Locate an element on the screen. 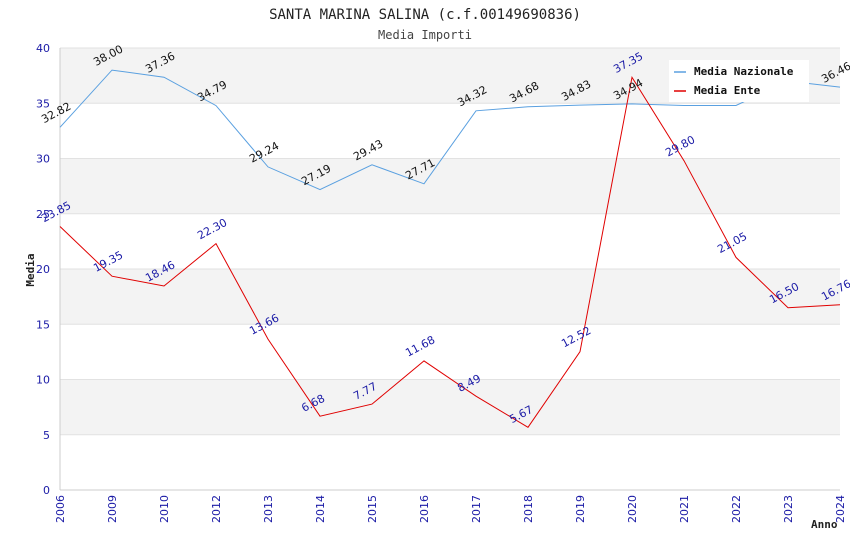  x-tick-label: 2020 is located at coordinates (632, 509).